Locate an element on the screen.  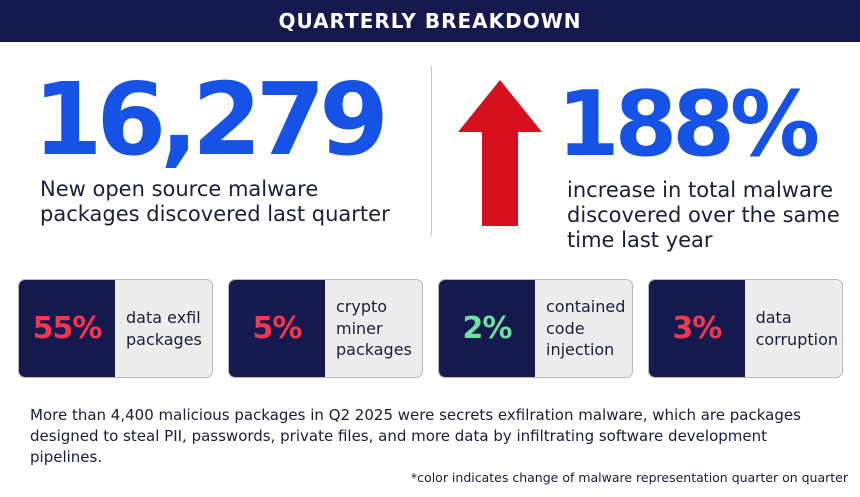
stat-card-percent: 2% is located at coordinates (487, 328).